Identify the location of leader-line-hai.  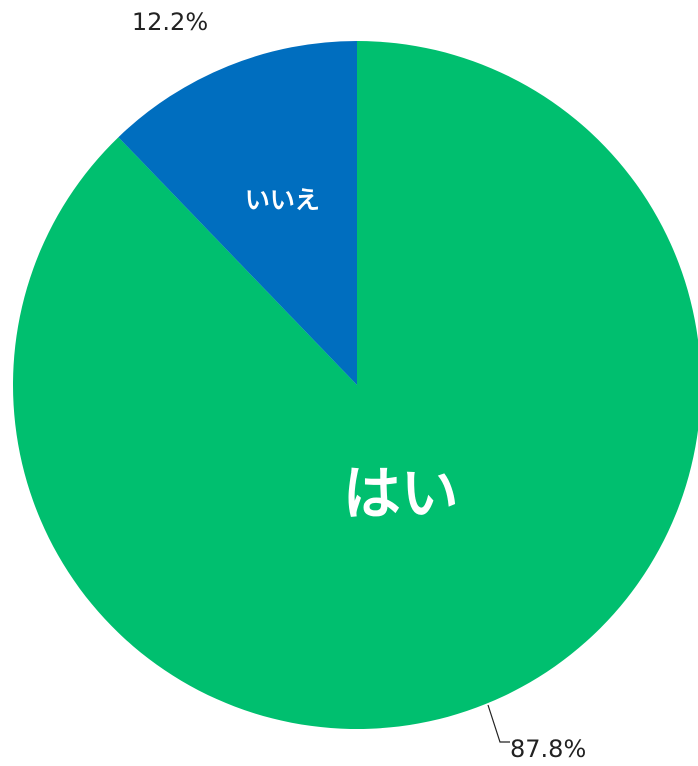
(498, 723).